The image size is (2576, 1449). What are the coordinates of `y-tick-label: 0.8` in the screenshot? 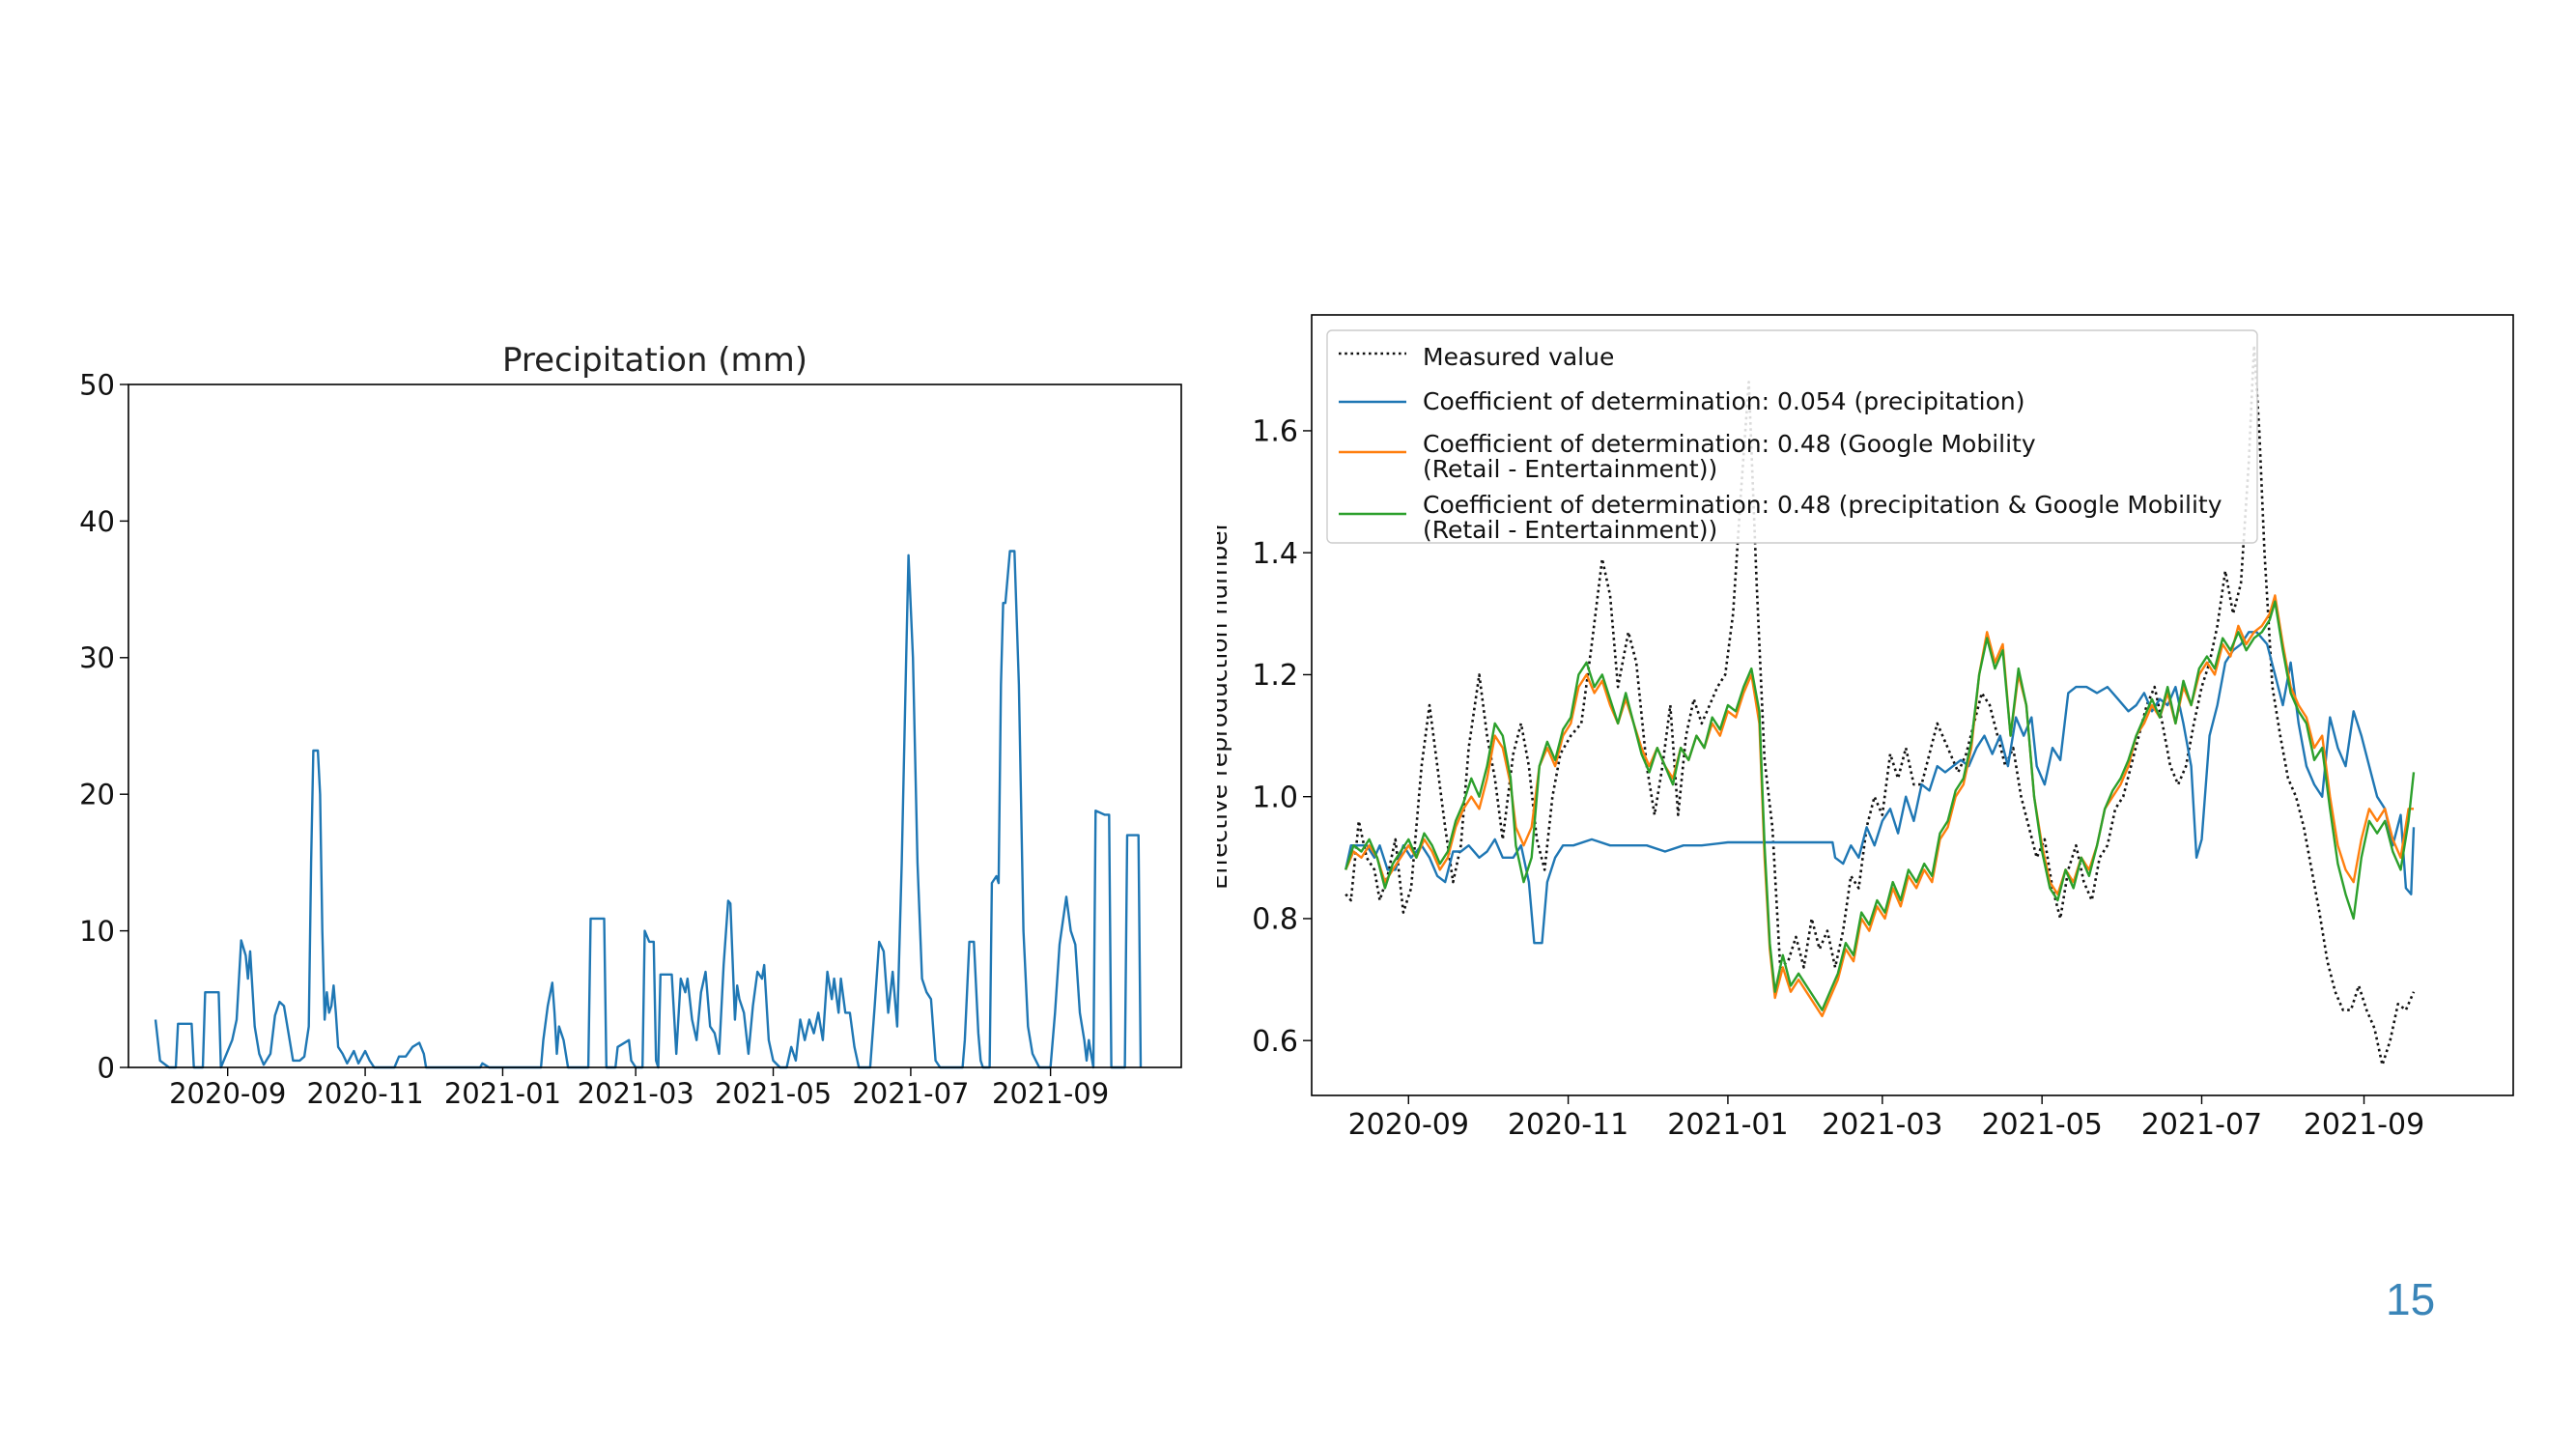 It's located at (1275, 920).